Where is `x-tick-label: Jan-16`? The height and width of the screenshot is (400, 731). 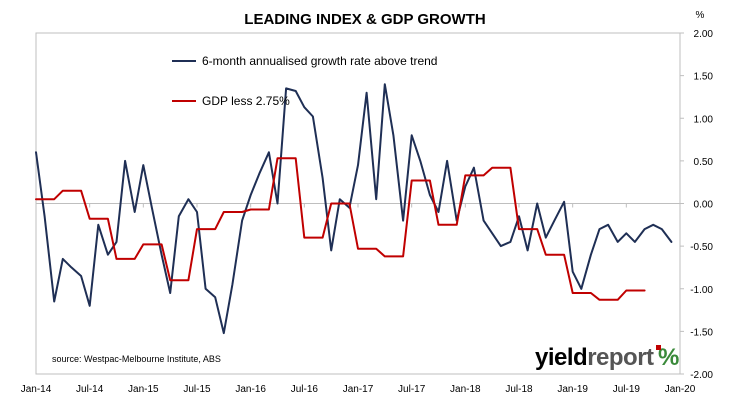
x-tick-label: Jan-16 is located at coordinates (250, 389).